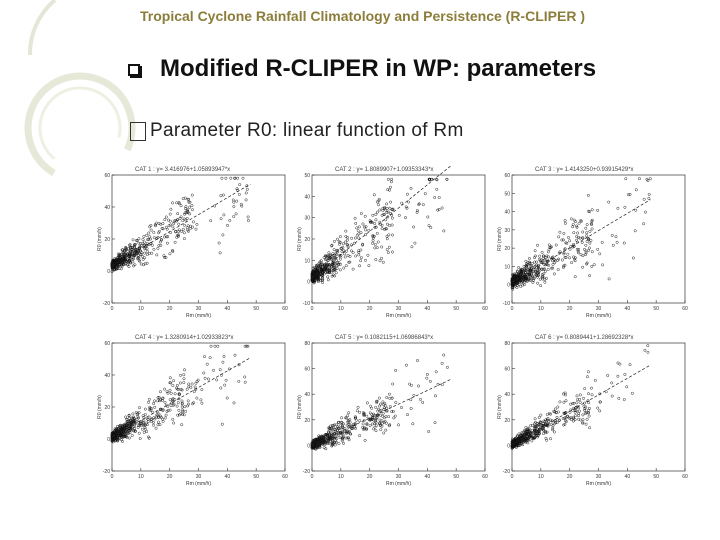  What do you see at coordinates (581, 241) in the screenshot?
I see `regression-line` at bounding box center [581, 241].